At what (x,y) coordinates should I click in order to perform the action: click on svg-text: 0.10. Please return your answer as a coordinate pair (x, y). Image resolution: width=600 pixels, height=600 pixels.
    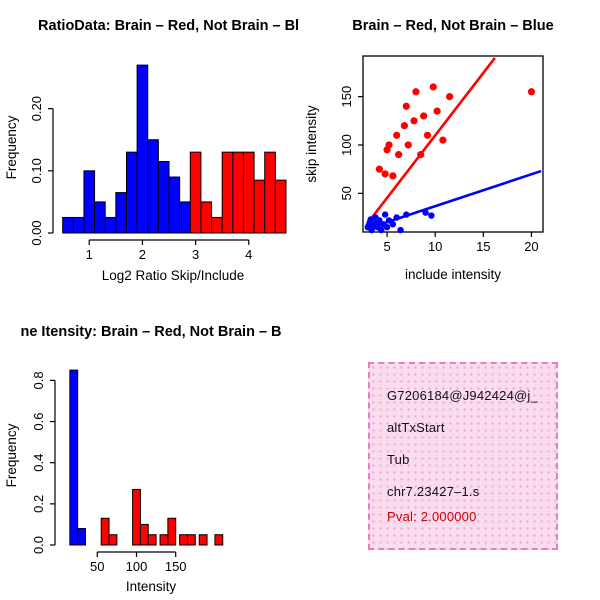
    Looking at the image, I should click on (36, 170).